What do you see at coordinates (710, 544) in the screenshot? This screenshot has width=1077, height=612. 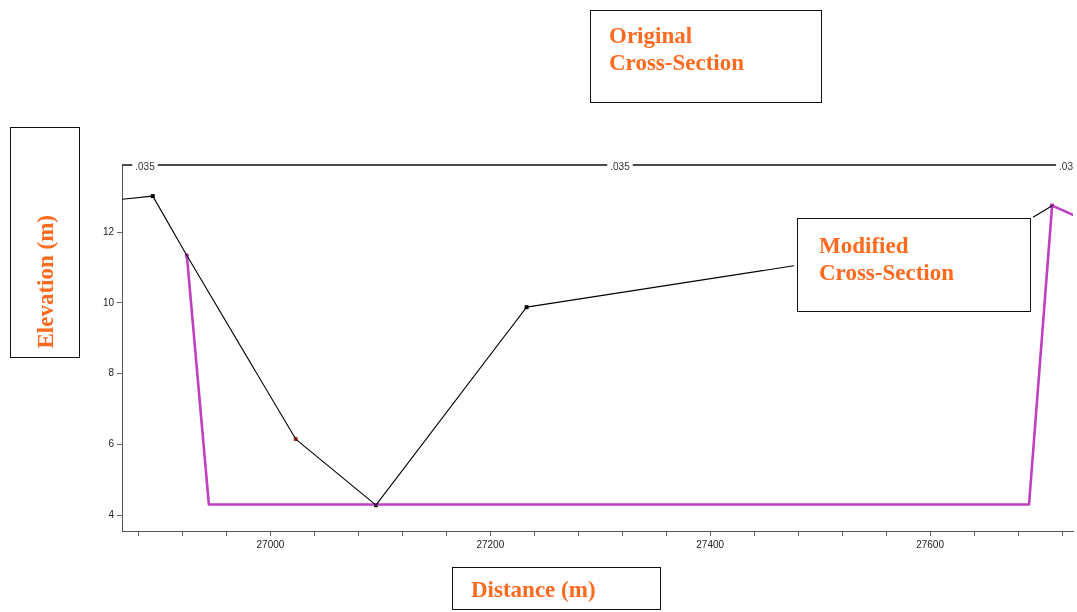 I see `x-tick-label: 27400` at bounding box center [710, 544].